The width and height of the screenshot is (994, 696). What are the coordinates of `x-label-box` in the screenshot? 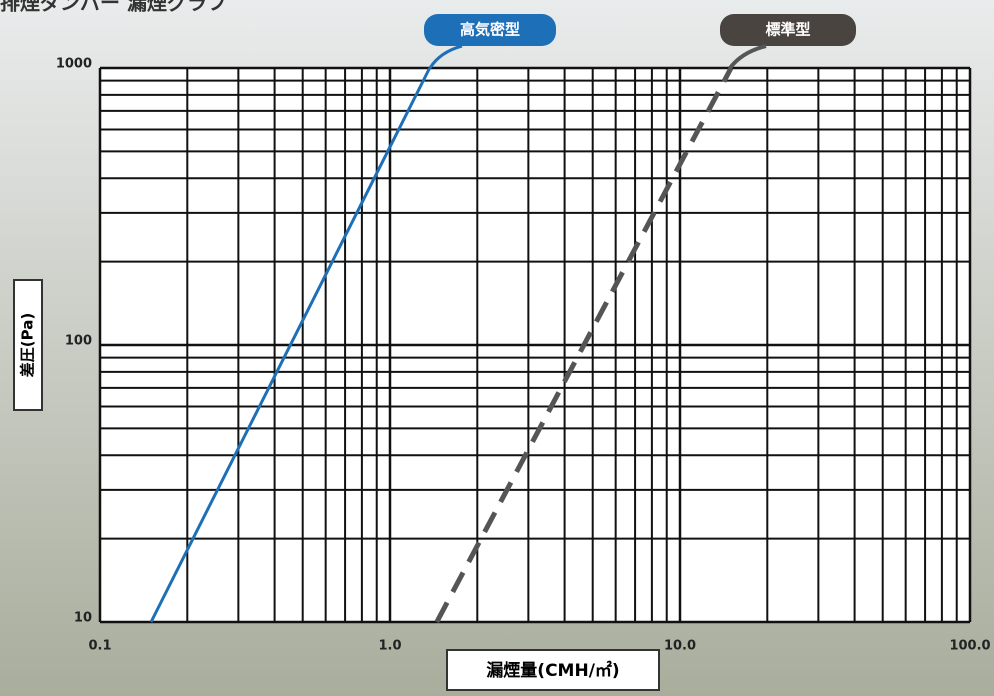 It's located at (553, 670).